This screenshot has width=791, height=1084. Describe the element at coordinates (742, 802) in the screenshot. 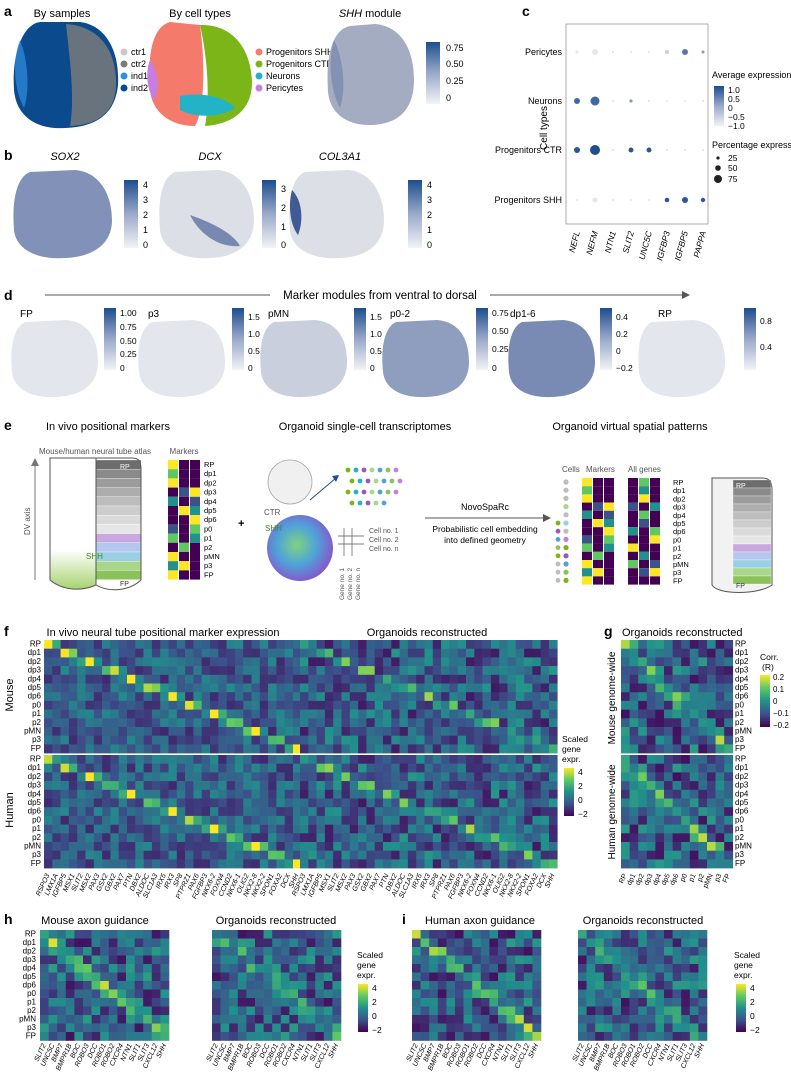

I see `heatmap-row-label: dp5` at that location.